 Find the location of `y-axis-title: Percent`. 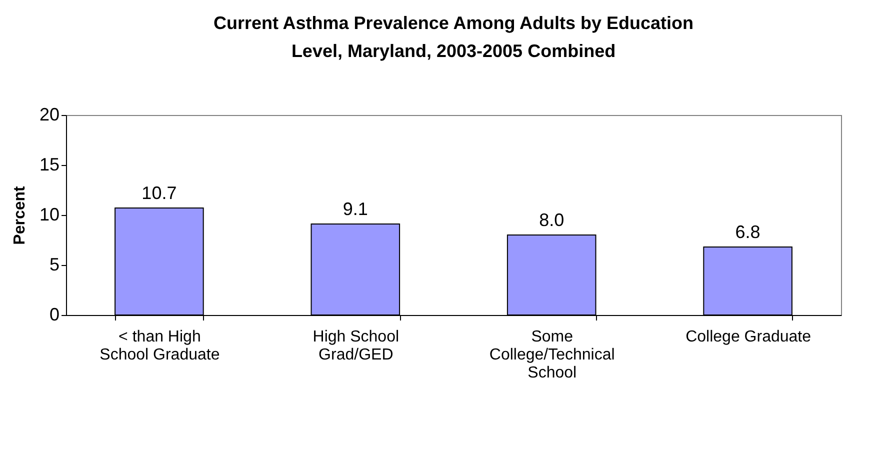

y-axis-title: Percent is located at coordinates (19, 215).